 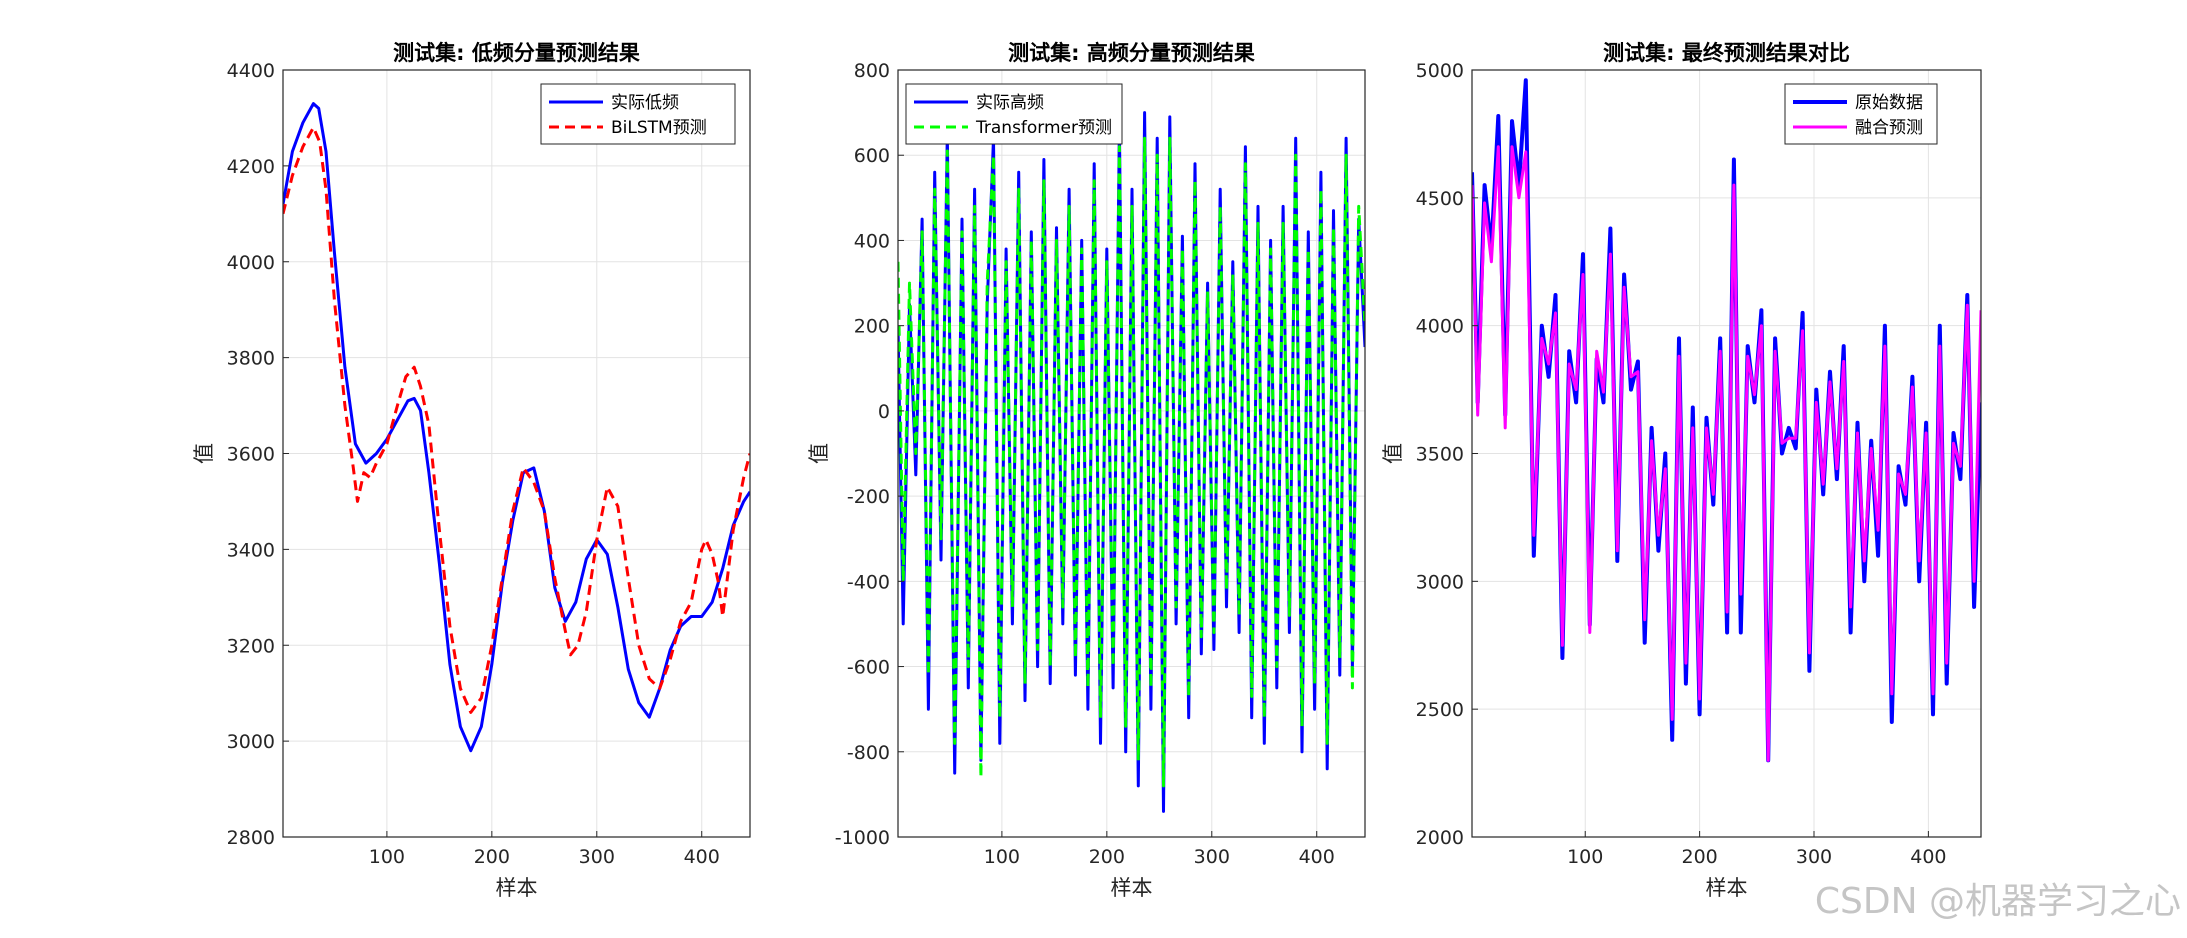 I want to click on legend: 实际低频 BiLSTM预测, so click(x=638, y=114).